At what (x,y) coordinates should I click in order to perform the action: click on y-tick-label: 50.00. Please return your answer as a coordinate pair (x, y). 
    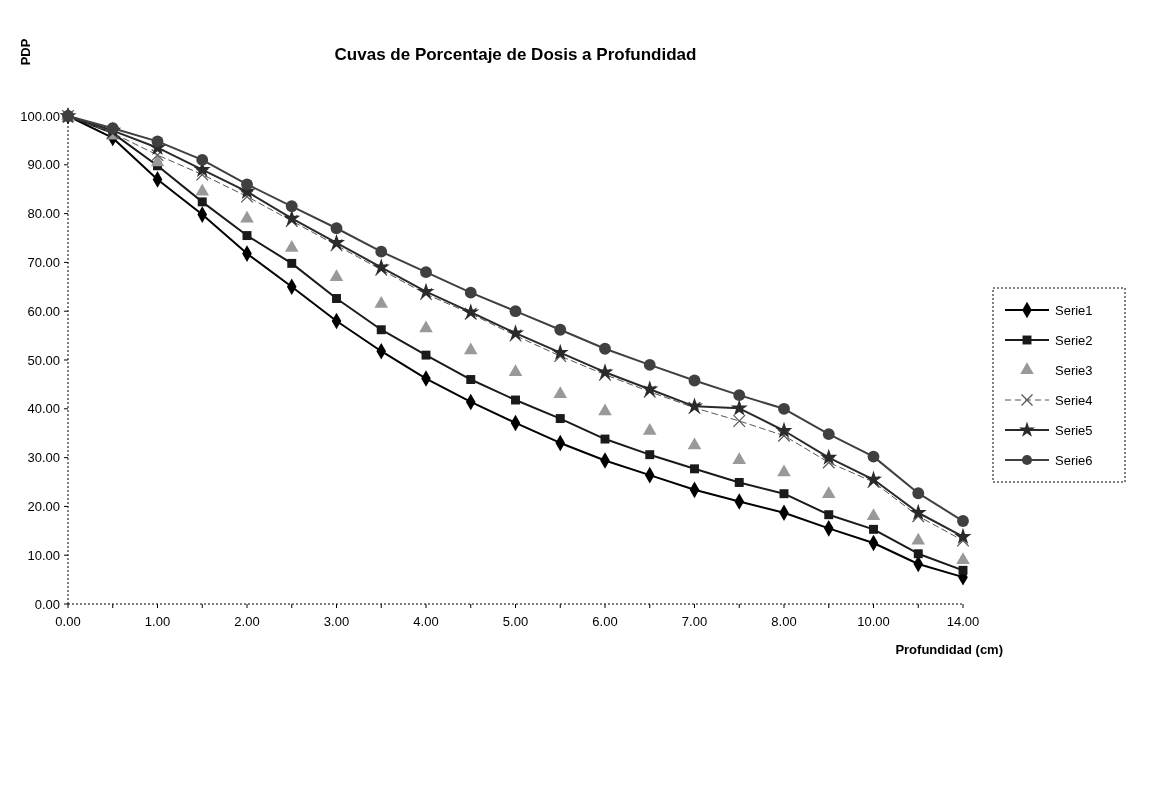
    Looking at the image, I should click on (43, 360).